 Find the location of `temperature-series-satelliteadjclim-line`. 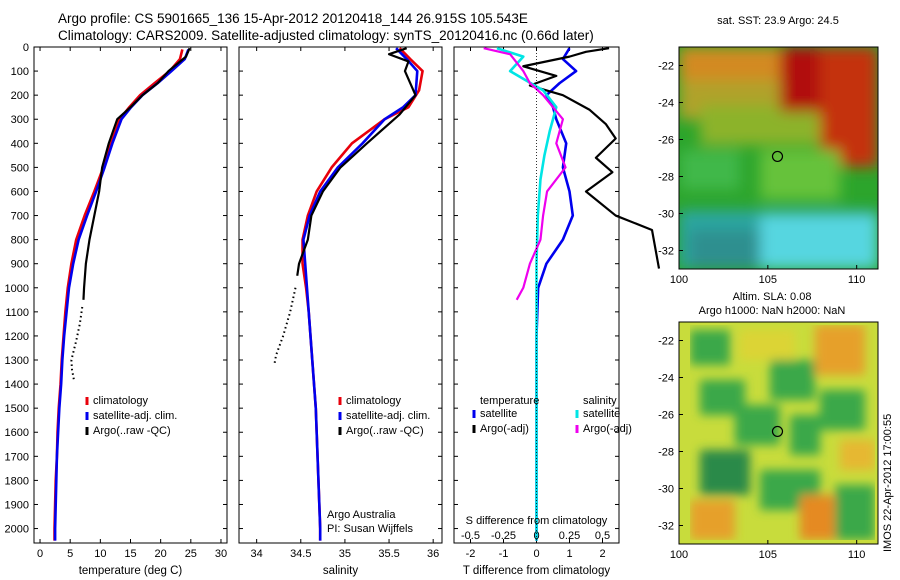

temperature-series-satelliteadjclim-line is located at coordinates (121, 294).